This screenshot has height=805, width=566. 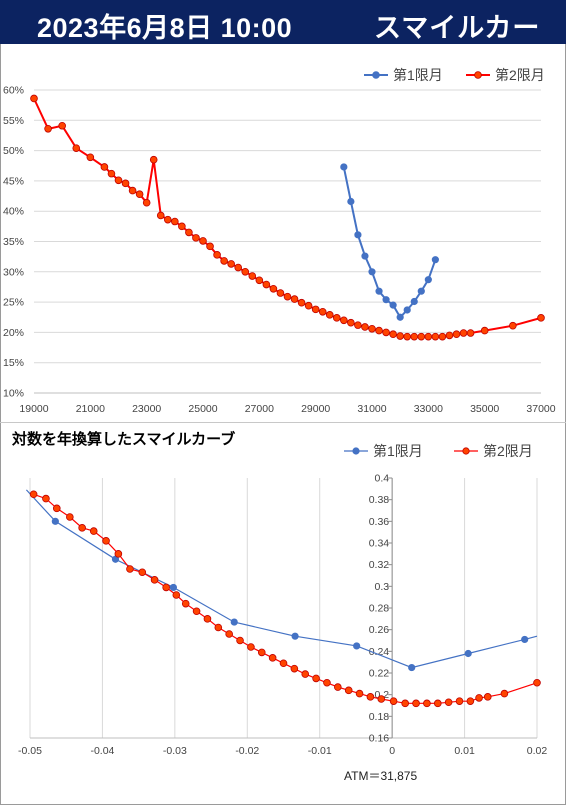 I want to click on y-tick-label: 0.36, so click(x=379, y=522).